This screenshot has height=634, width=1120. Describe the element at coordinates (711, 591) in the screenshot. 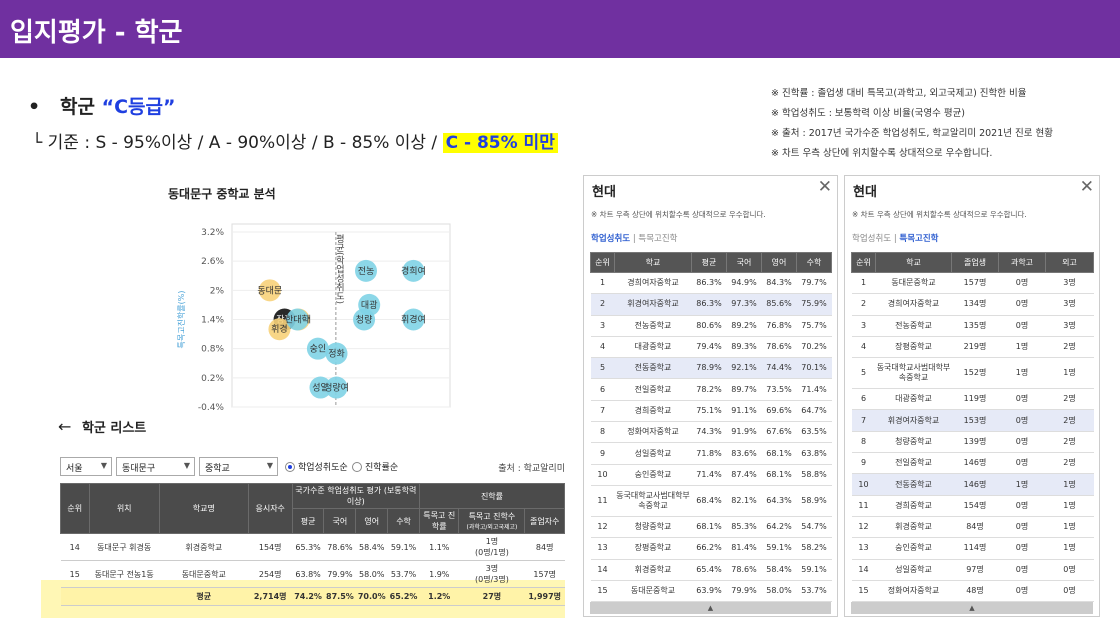

I see `table-row: 15 동대문중학교 63.9% 79.9% 58.0% 53.7%` at that location.